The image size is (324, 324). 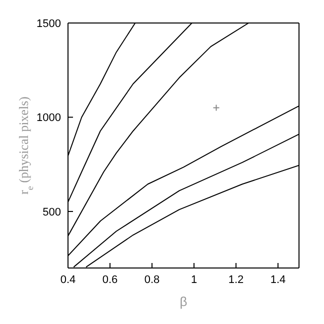 What do you see at coordinates (51, 212) in the screenshot?
I see `y-tick-label: 500` at bounding box center [51, 212].